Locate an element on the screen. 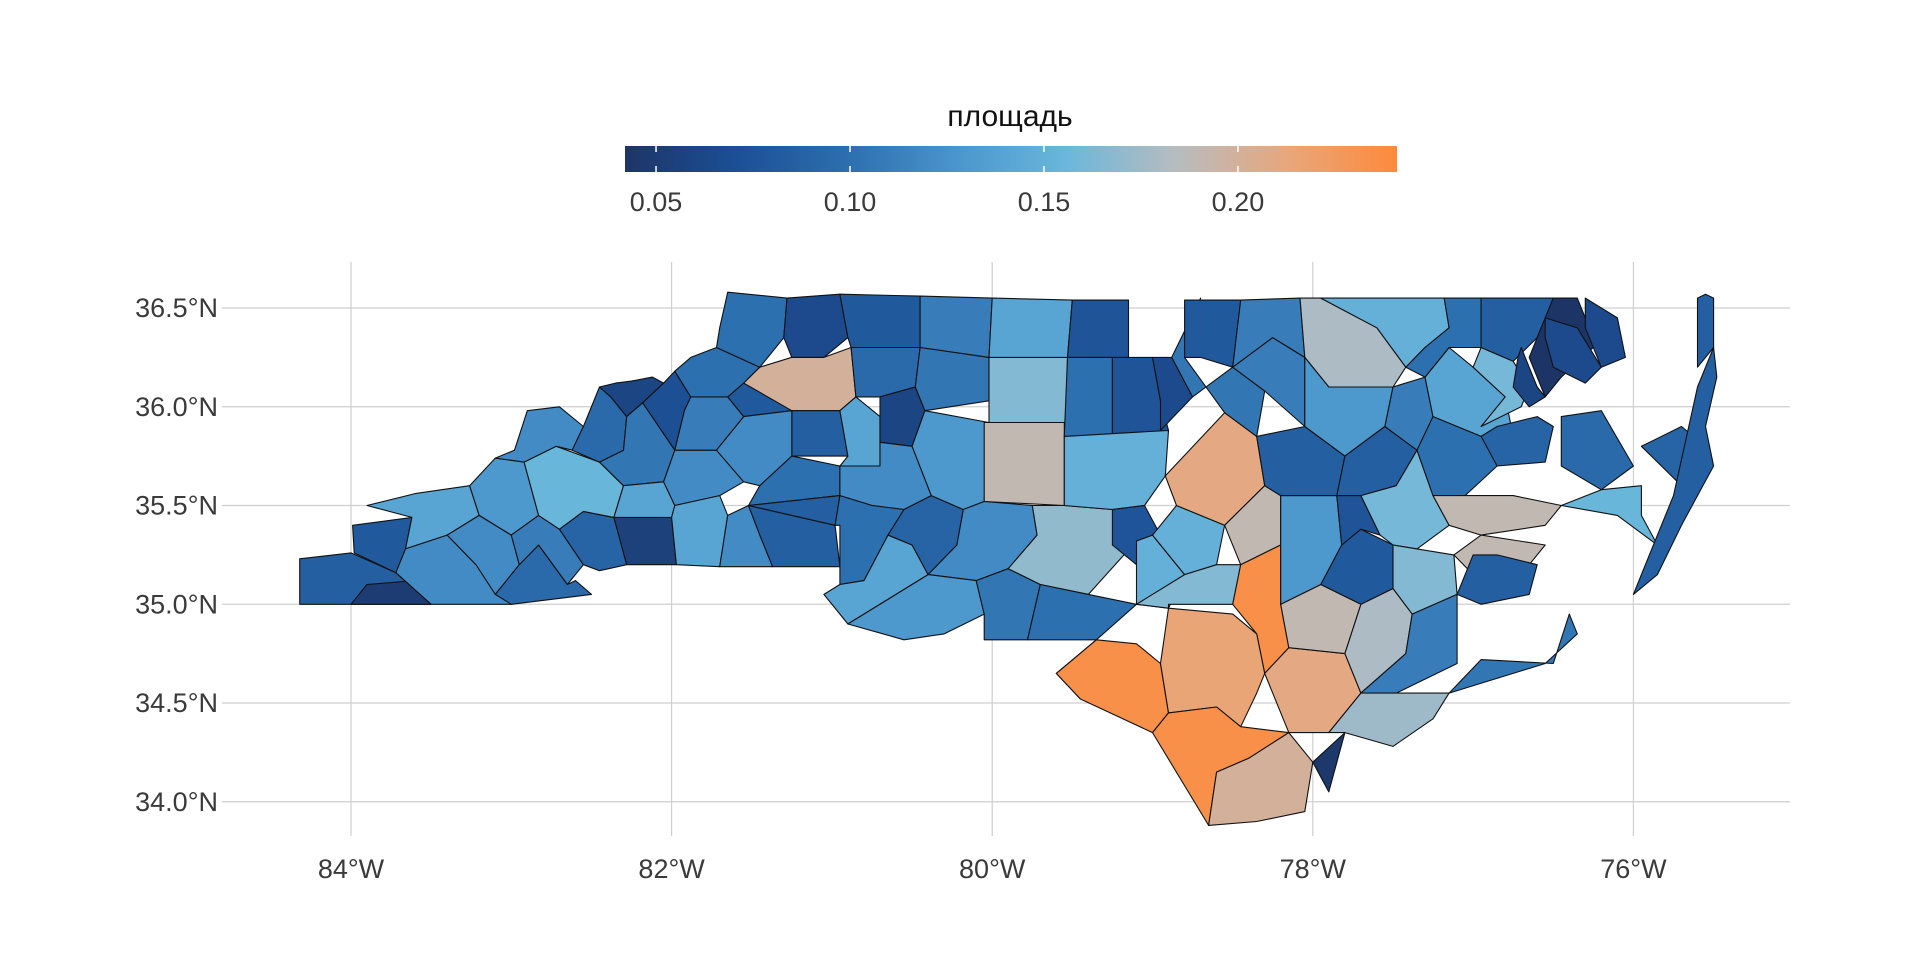  x-tick-label: 78°W is located at coordinates (1313, 869).